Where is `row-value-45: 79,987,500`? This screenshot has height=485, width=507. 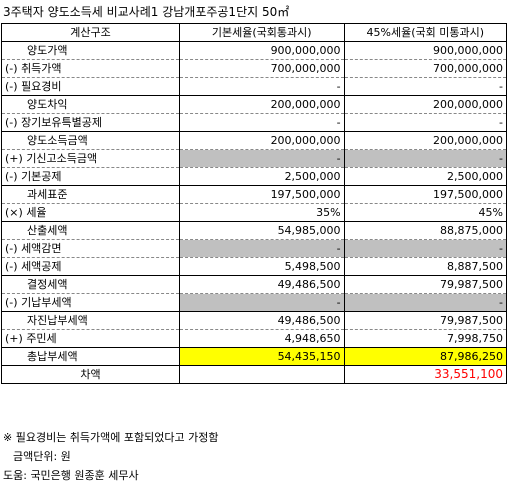
row-value-45: 79,987,500 is located at coordinates (425, 320).